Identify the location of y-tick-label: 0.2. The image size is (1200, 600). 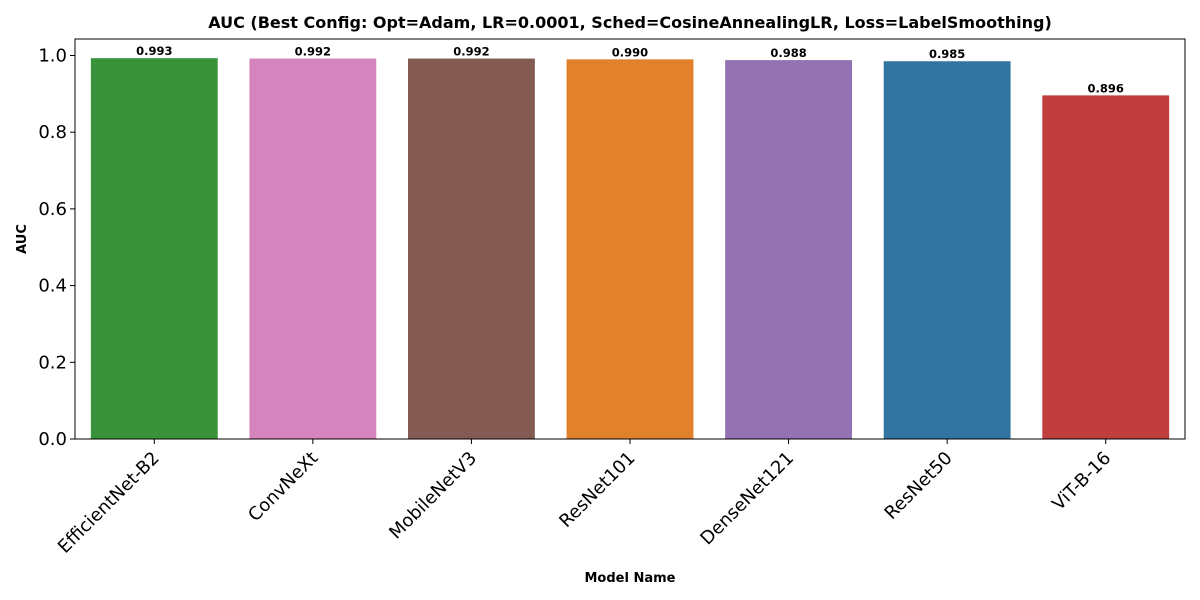
(52, 362).